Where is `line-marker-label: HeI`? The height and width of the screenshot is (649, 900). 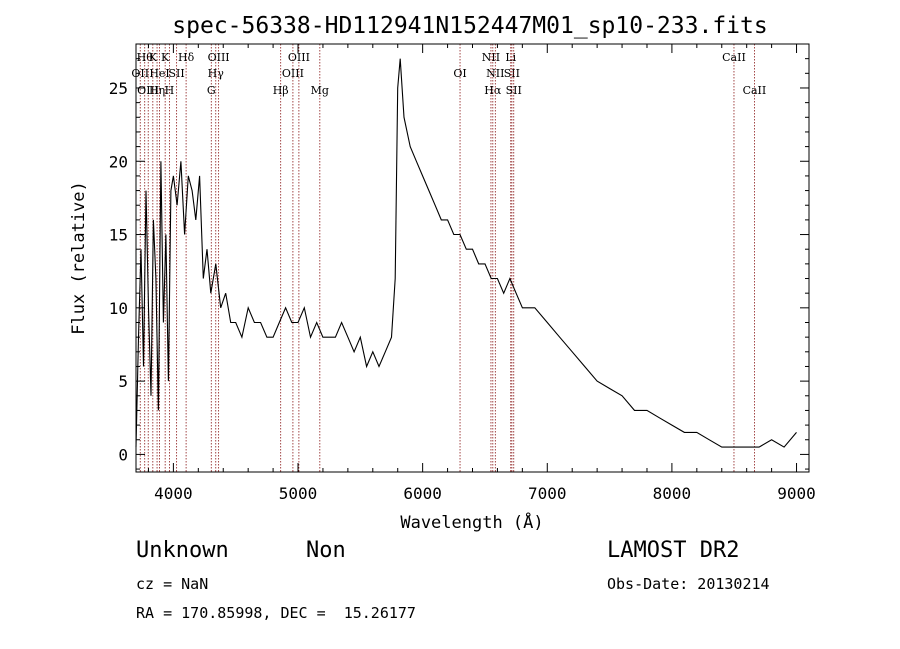
line-marker-label: HeI is located at coordinates (159, 73).